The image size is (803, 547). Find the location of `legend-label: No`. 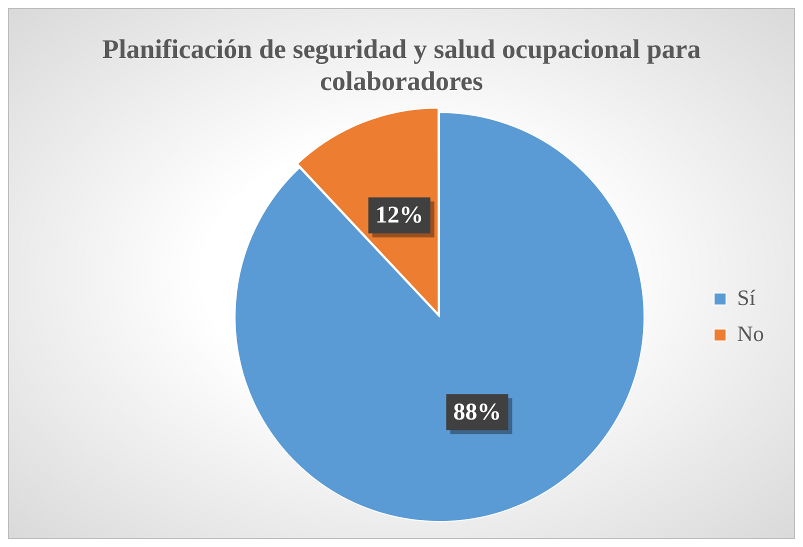

legend-label: No is located at coordinates (750, 333).